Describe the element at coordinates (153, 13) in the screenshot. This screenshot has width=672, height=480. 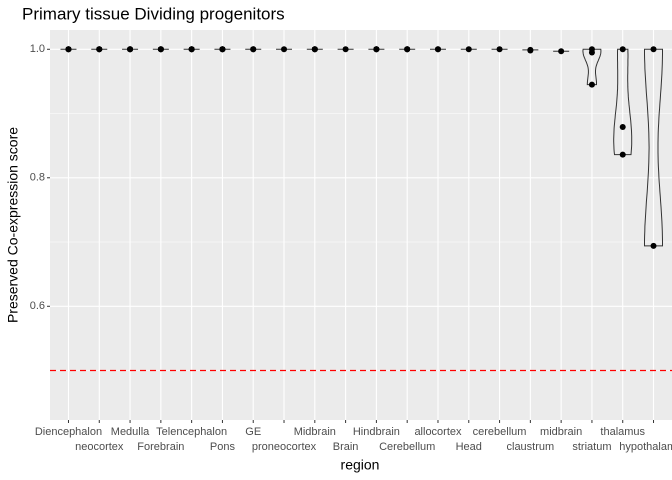
I see `chart-title: Primary tissue Dividing progenitors` at that location.